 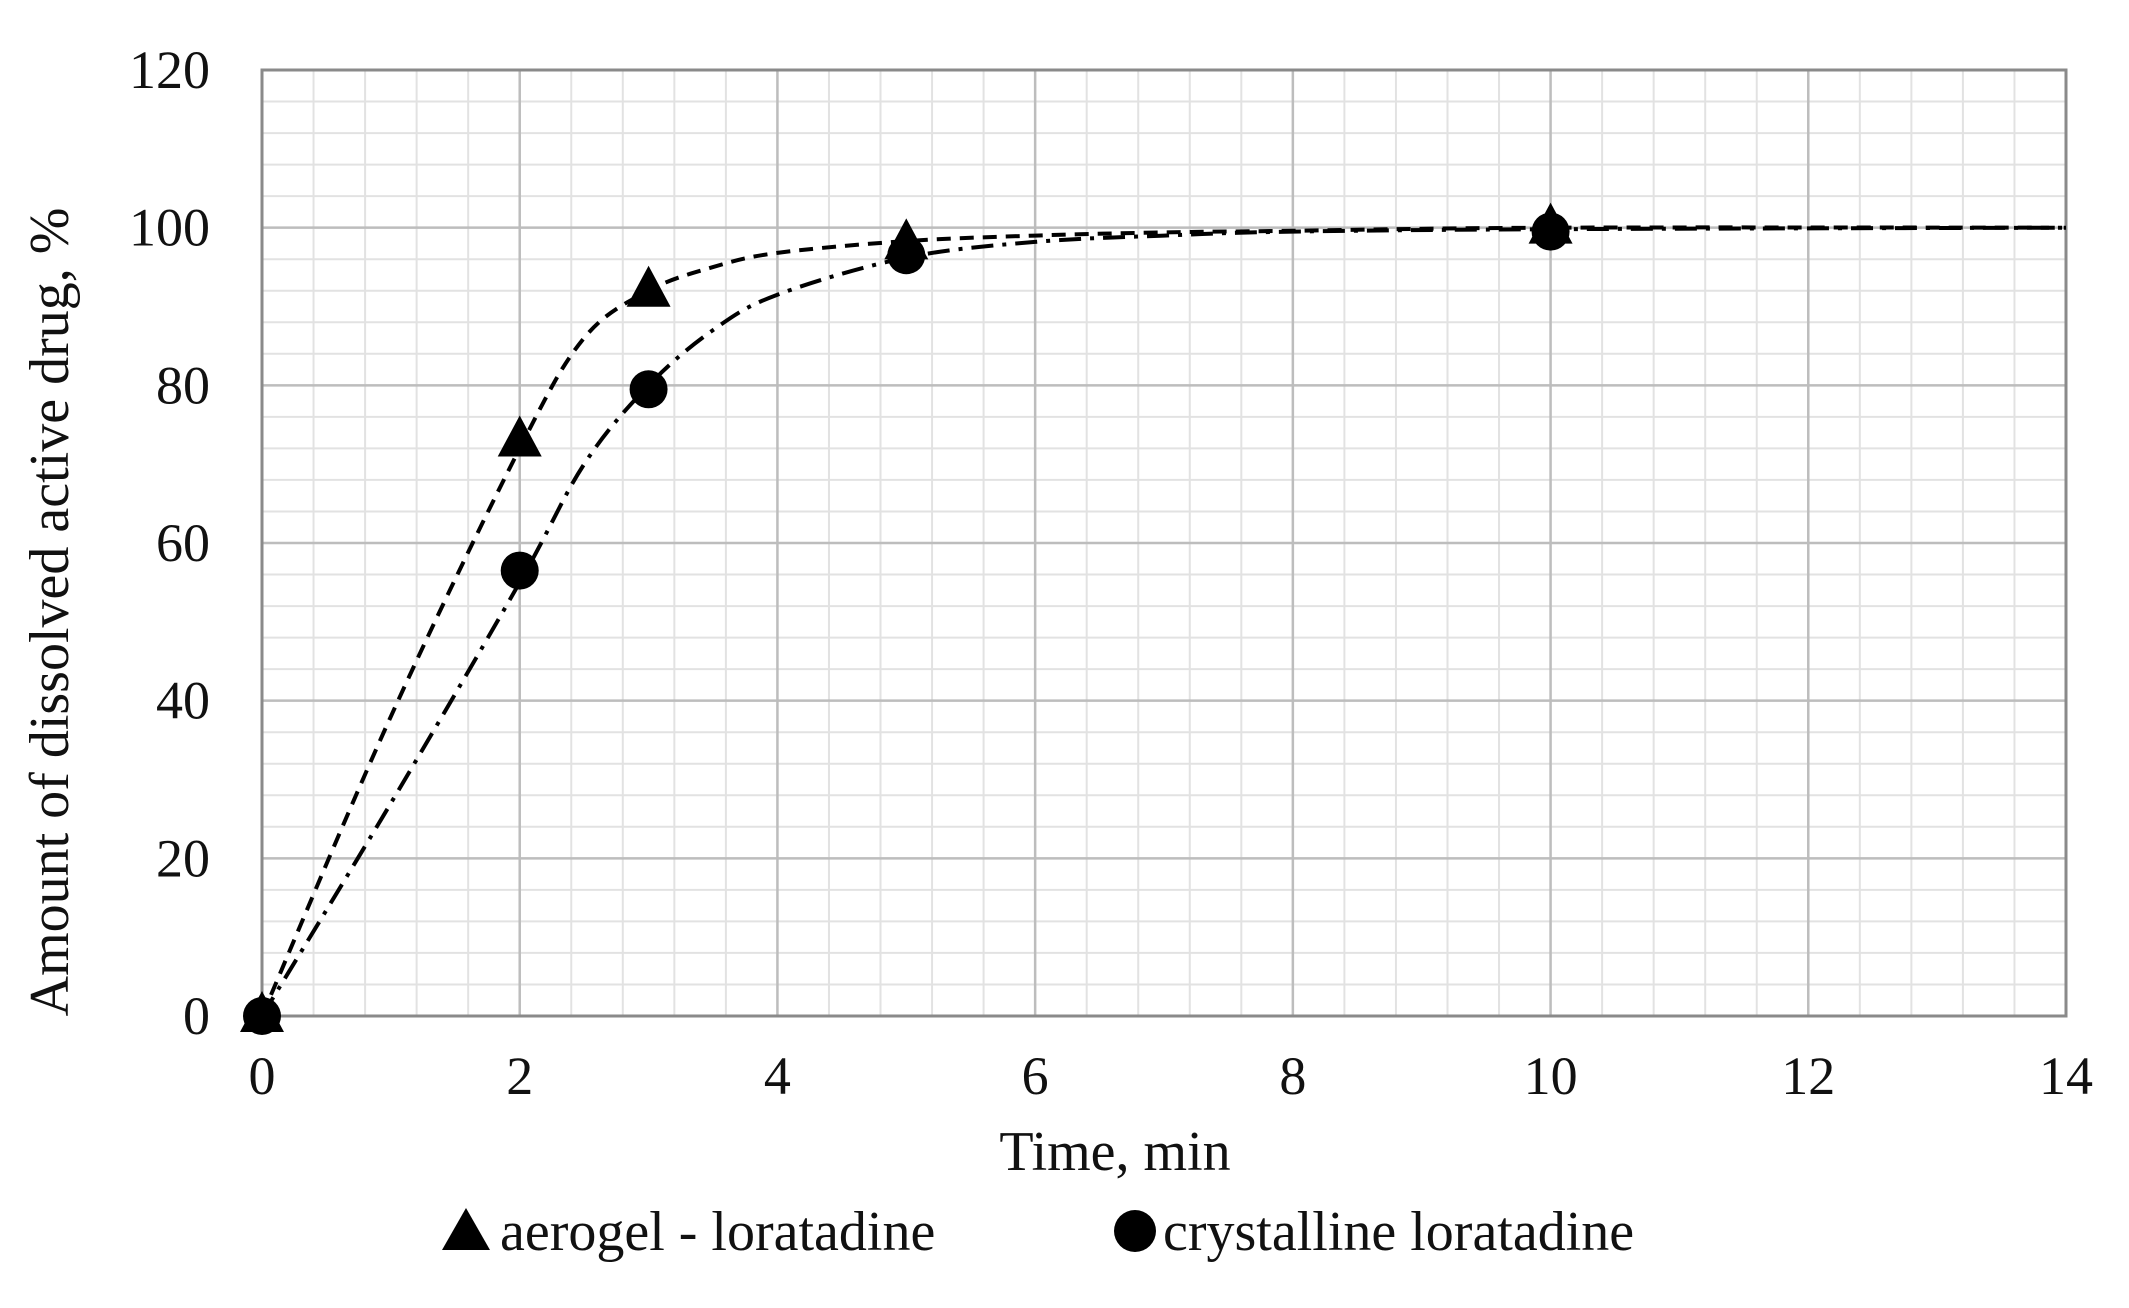 I want to click on y-axis-ticks: 0 20 40 60 80 100 120, so click(x=169, y=543).